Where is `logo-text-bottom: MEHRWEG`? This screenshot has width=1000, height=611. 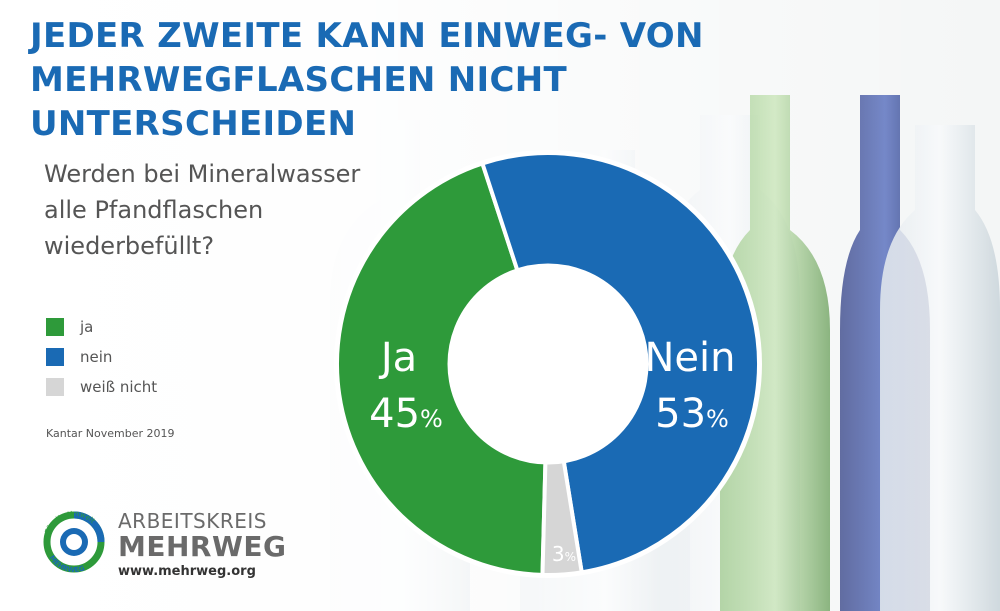
logo-text-bottom: MEHRWEG is located at coordinates (67, 564).